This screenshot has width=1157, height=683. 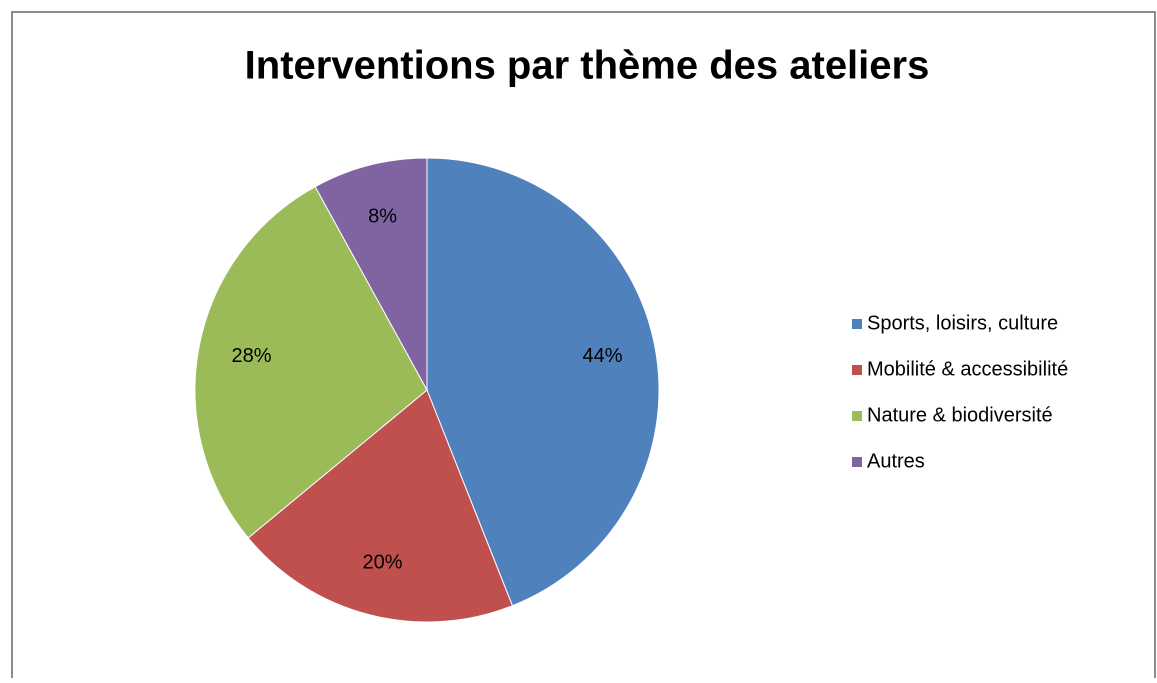 I want to click on data-label: 44%, so click(x=602, y=356).